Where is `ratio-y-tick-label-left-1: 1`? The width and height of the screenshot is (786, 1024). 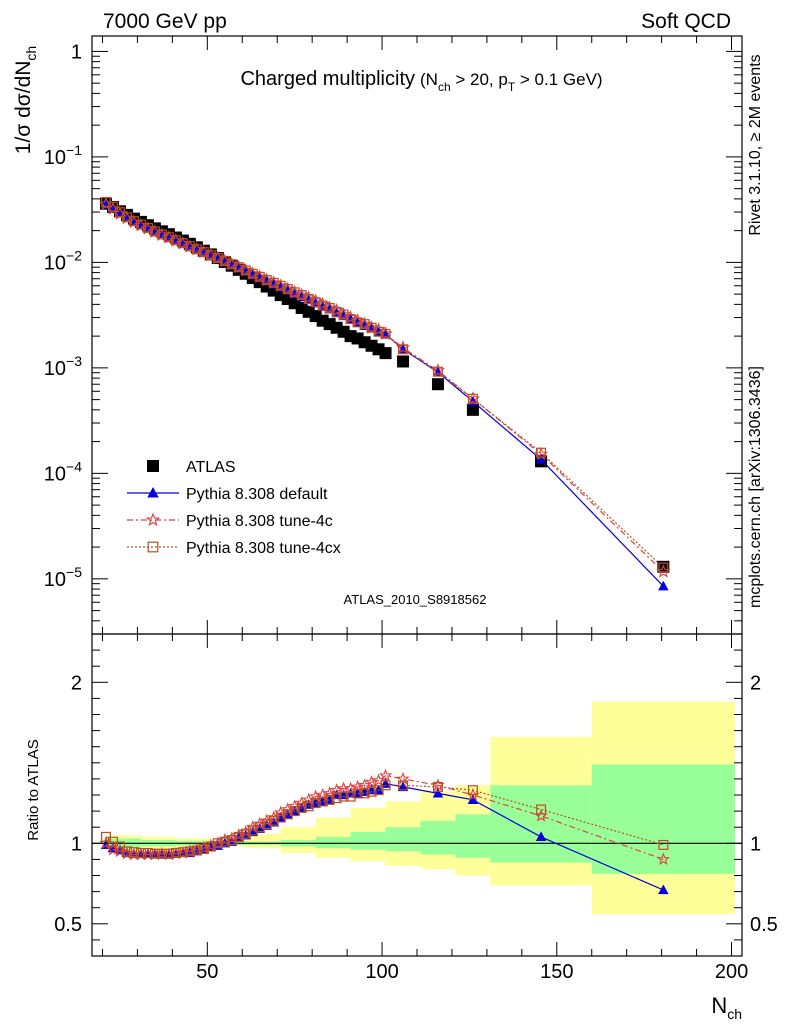 ratio-y-tick-label-left-1: 1 is located at coordinates (76, 844).